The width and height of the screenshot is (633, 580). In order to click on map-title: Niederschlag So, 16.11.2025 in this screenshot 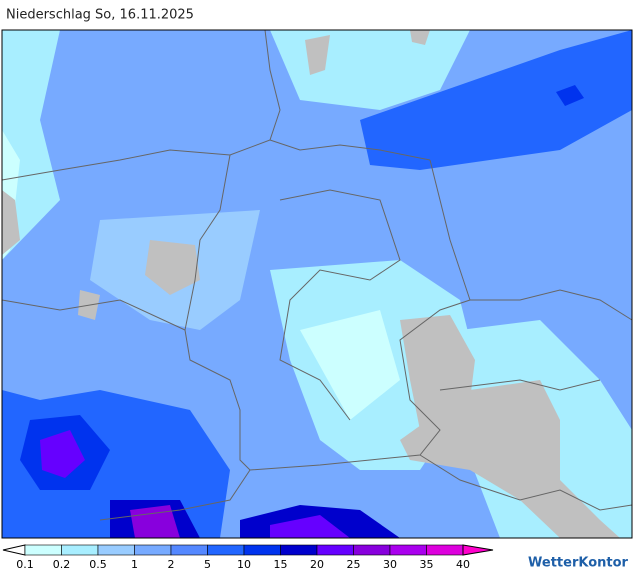, I will do `click(100, 15)`.